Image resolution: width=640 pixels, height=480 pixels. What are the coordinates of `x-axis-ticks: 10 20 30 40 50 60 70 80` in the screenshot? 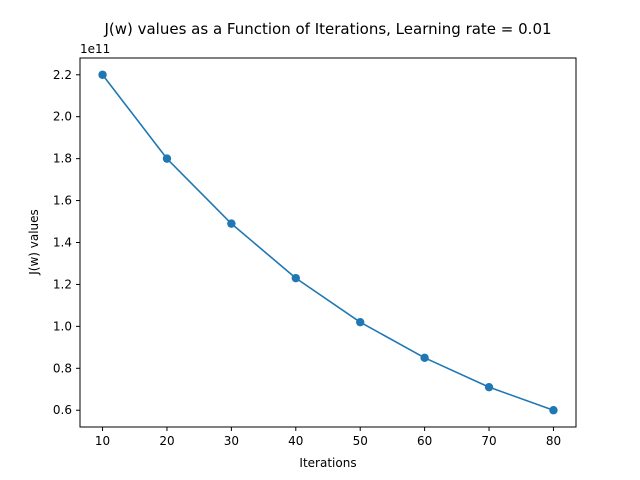 It's located at (328, 437).